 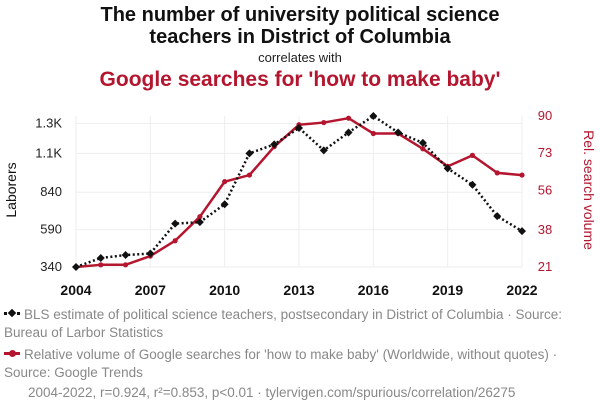 What do you see at coordinates (48, 152) in the screenshot?
I see `left-tick-label: 1.1K` at bounding box center [48, 152].